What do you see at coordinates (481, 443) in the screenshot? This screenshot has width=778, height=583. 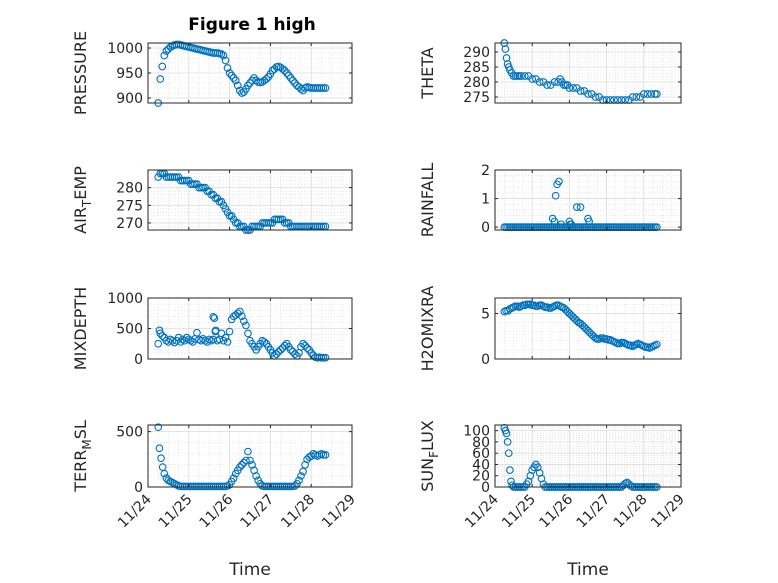 I see `y-tick-label: 80` at bounding box center [481, 443].